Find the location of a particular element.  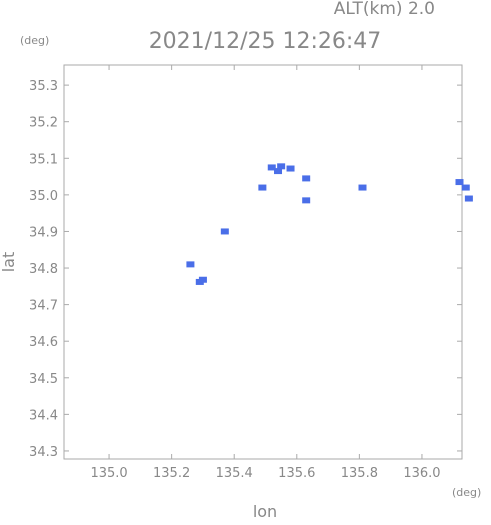

y-tick-label: 35.0 is located at coordinates (43, 196).